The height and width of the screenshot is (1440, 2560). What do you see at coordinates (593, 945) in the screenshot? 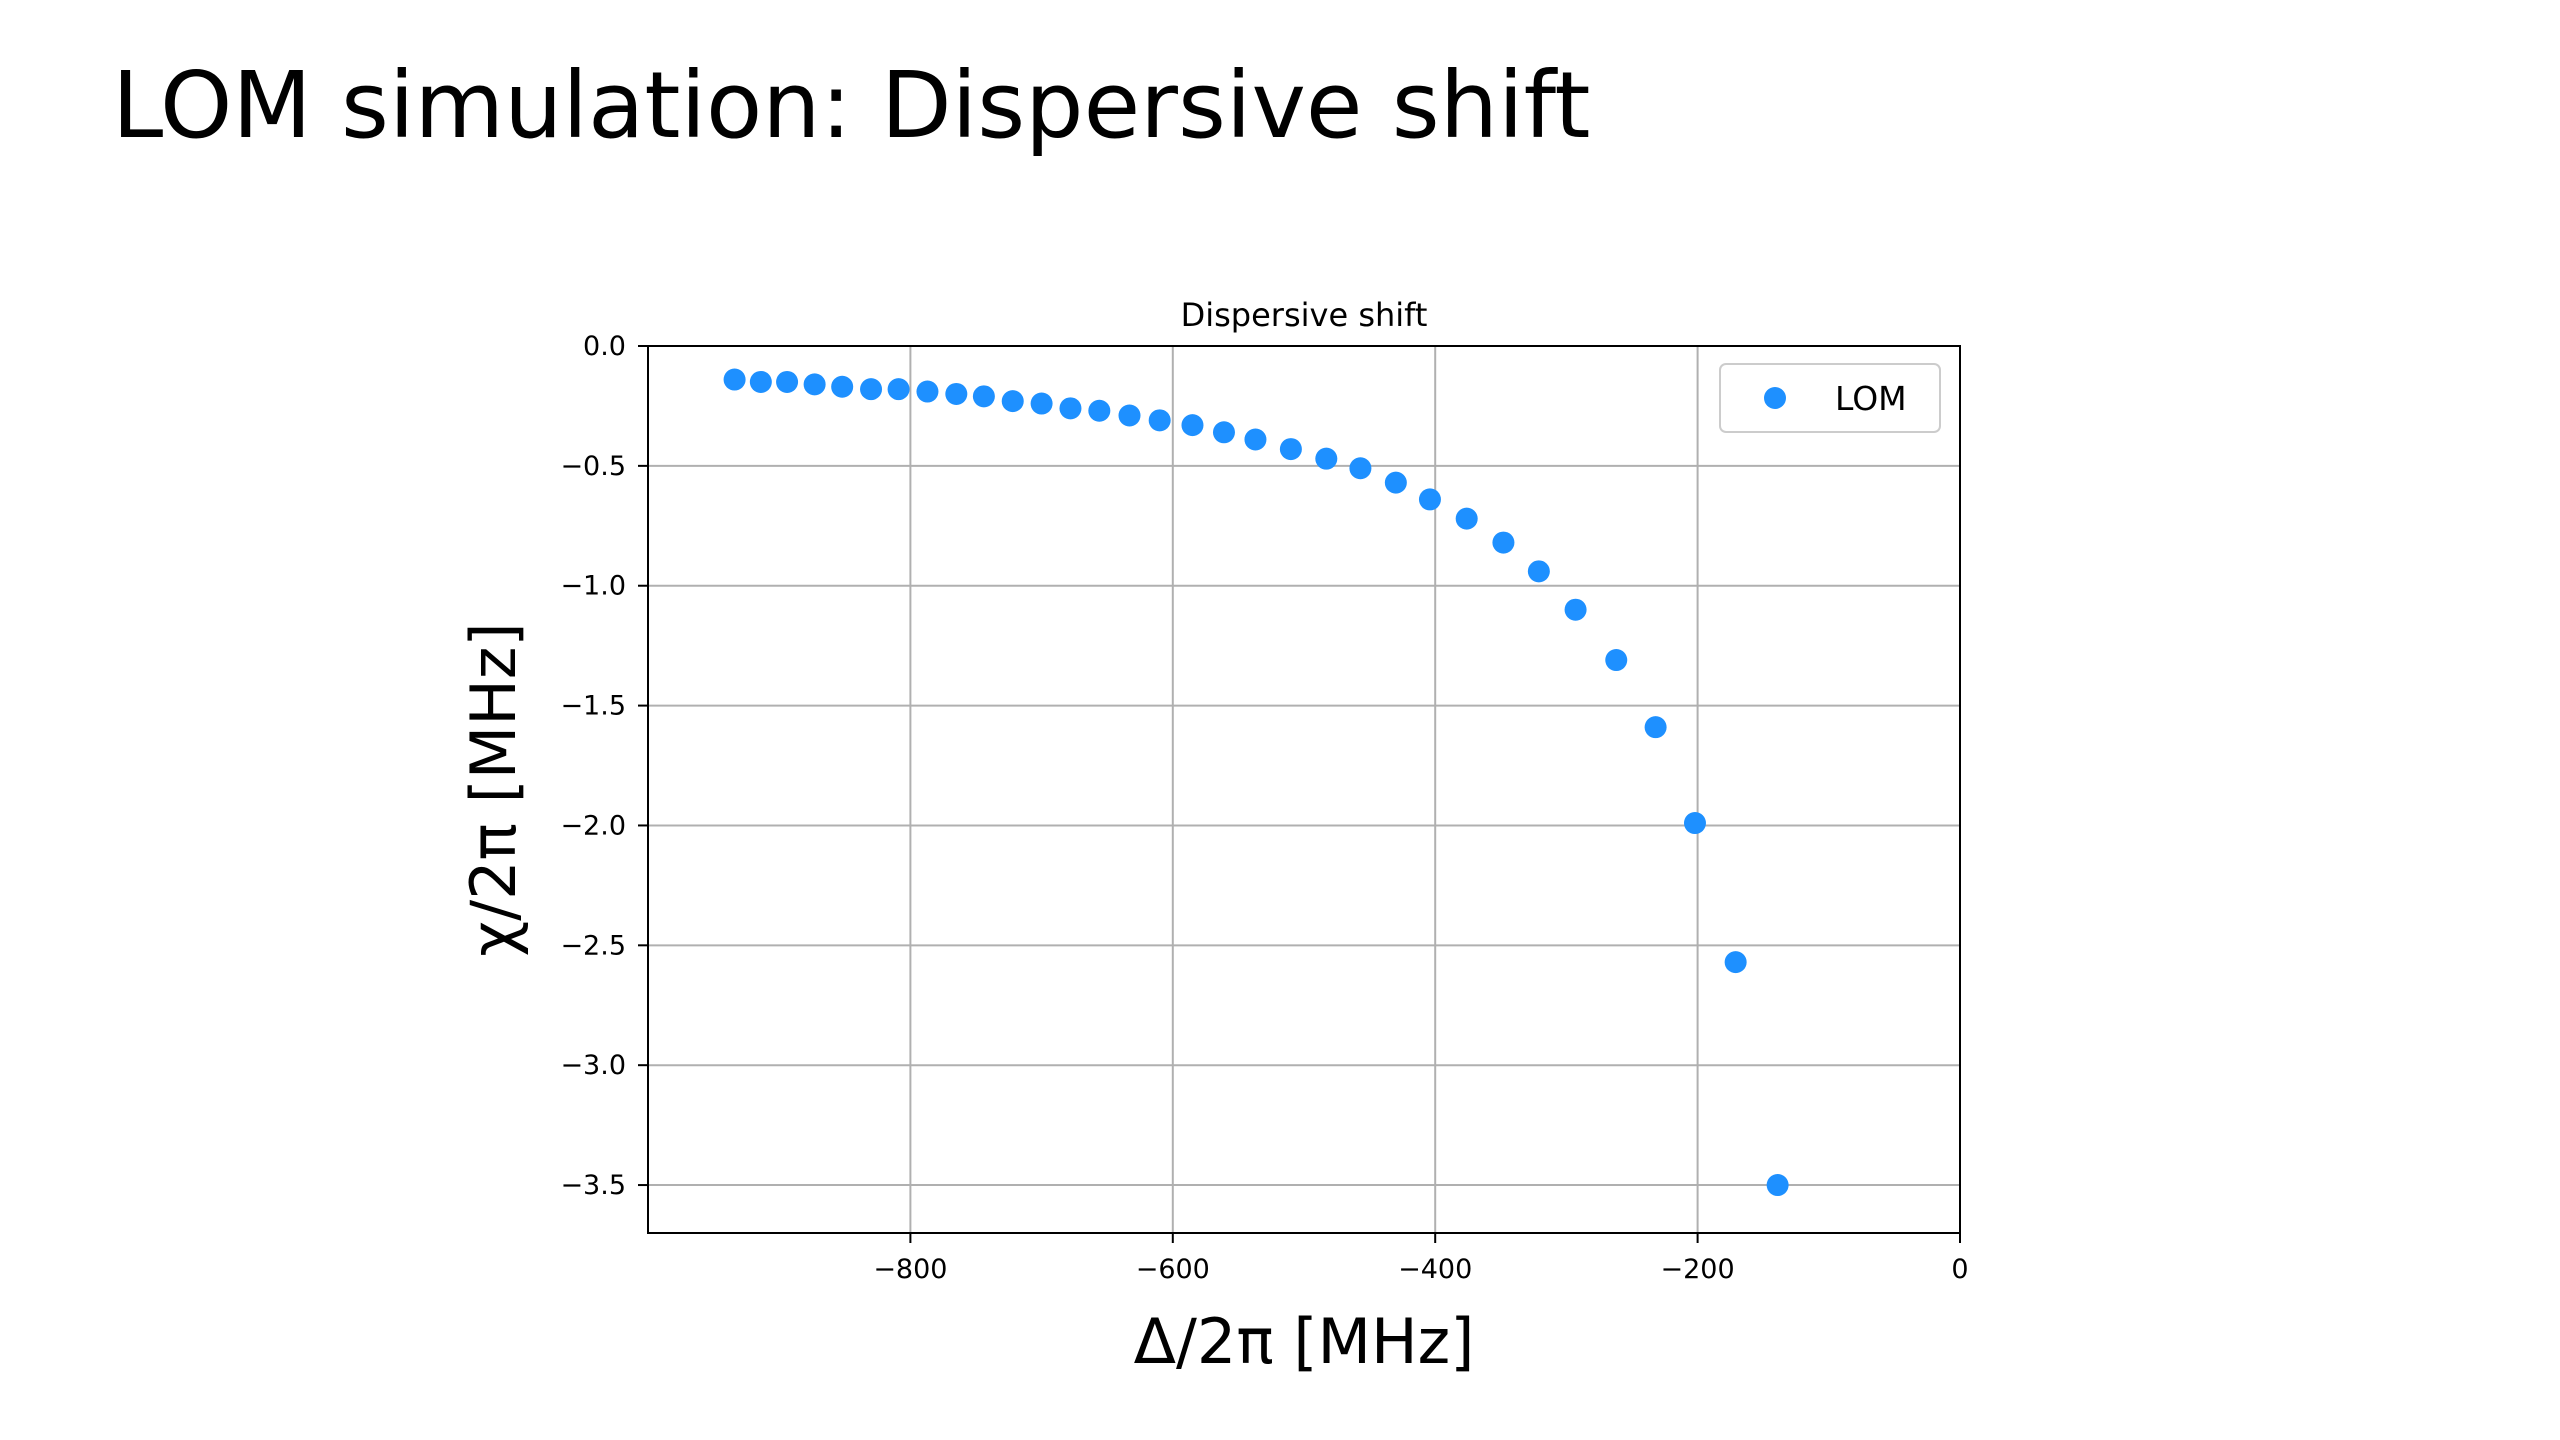
I see `y-tick-label: −2.5` at bounding box center [593, 945].